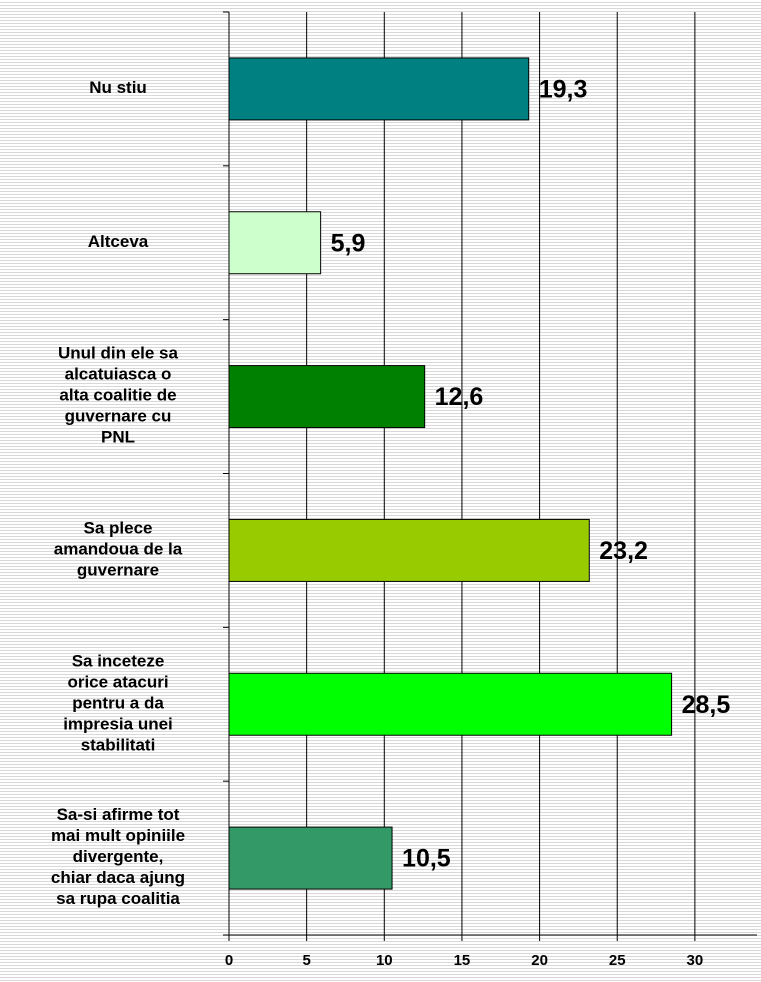  What do you see at coordinates (118, 437) in the screenshot?
I see `category-line: PNL` at bounding box center [118, 437].